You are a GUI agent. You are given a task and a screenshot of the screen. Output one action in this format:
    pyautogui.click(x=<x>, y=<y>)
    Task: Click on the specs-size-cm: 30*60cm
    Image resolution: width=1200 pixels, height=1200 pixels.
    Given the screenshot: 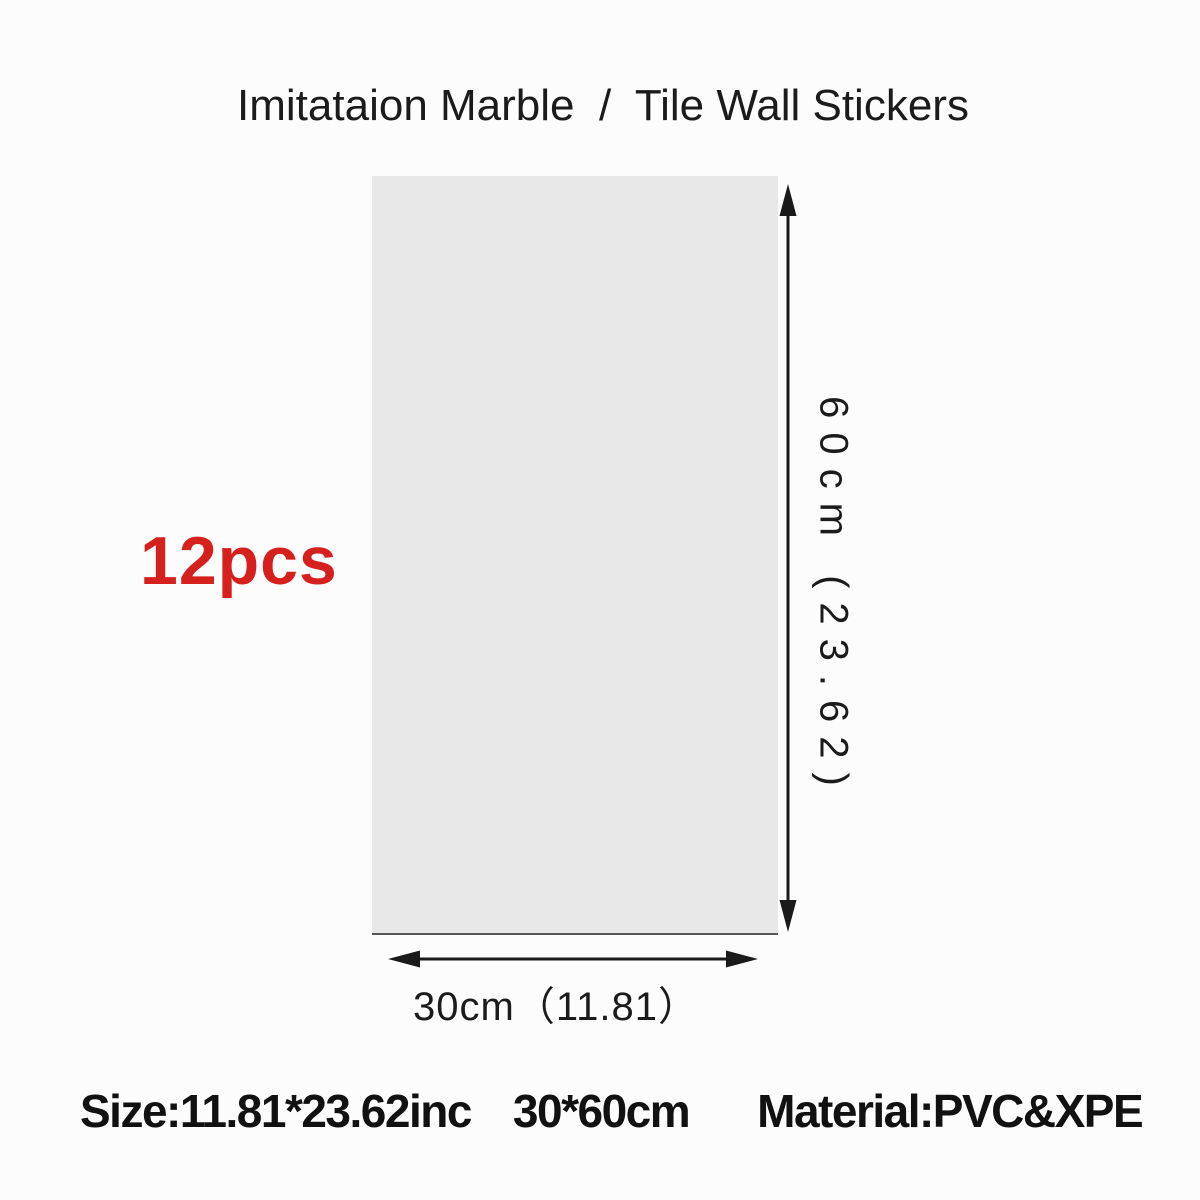 What is the action you would take?
    pyautogui.click(x=601, y=1111)
    